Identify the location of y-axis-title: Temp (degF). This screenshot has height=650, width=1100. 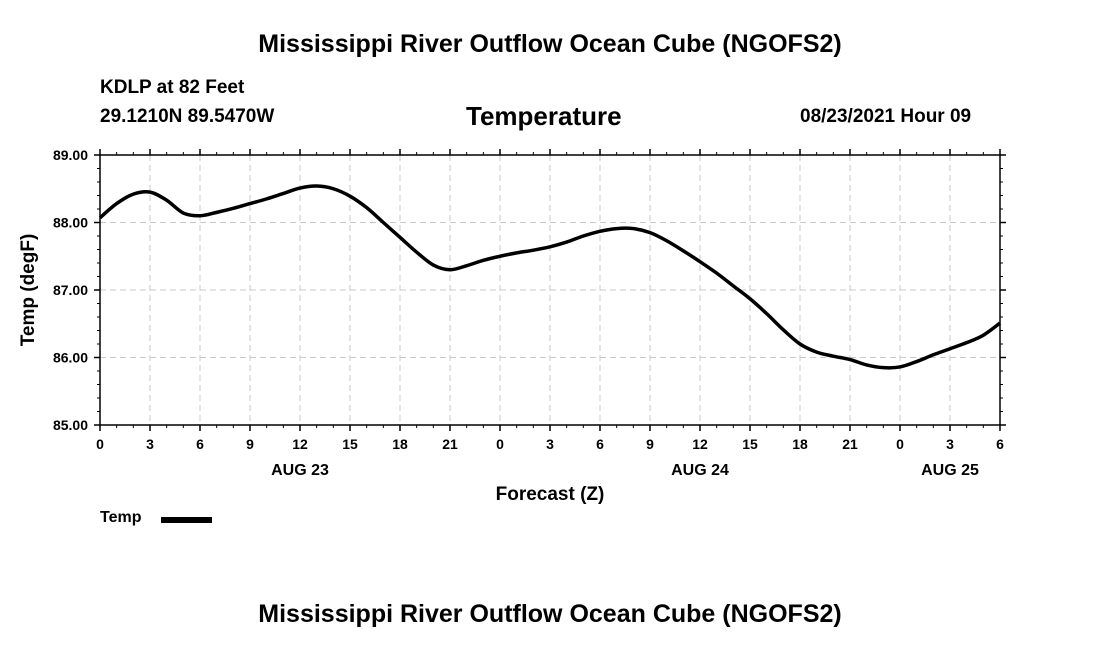
(28, 290).